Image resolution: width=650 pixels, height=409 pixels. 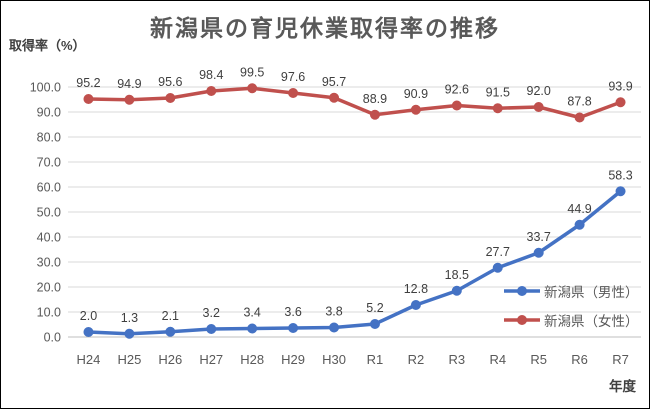 What do you see at coordinates (375, 359) in the screenshot?
I see `x-tick-label: R1` at bounding box center [375, 359].